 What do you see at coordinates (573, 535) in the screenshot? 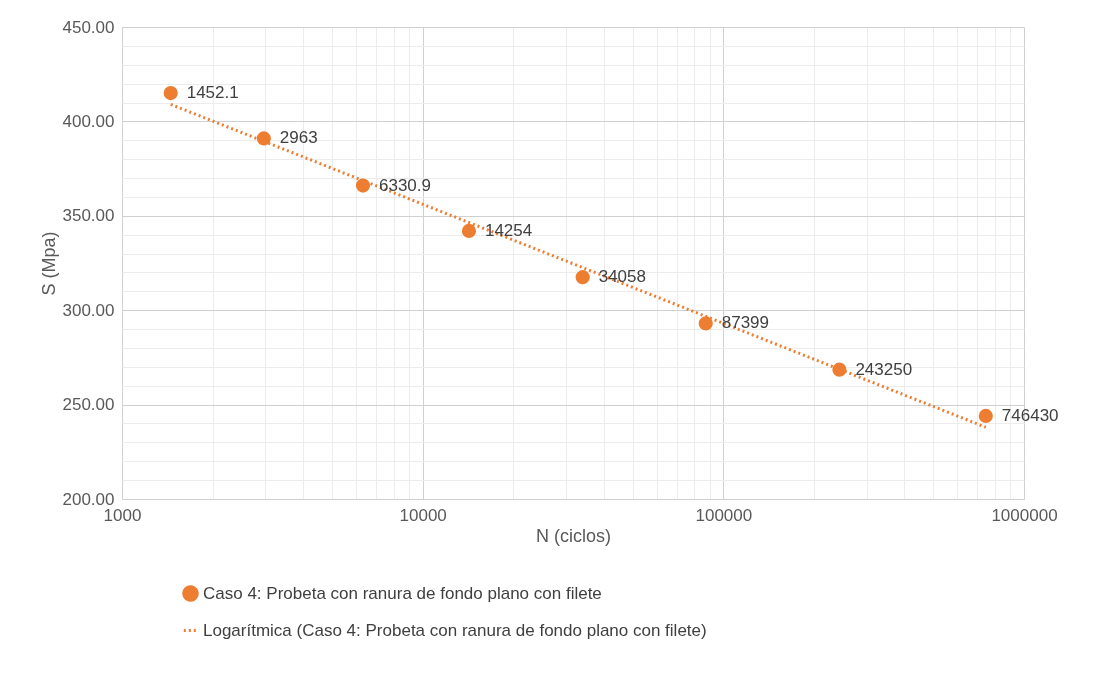
I see `x-axis-title: N (ciclos)` at bounding box center [573, 535].